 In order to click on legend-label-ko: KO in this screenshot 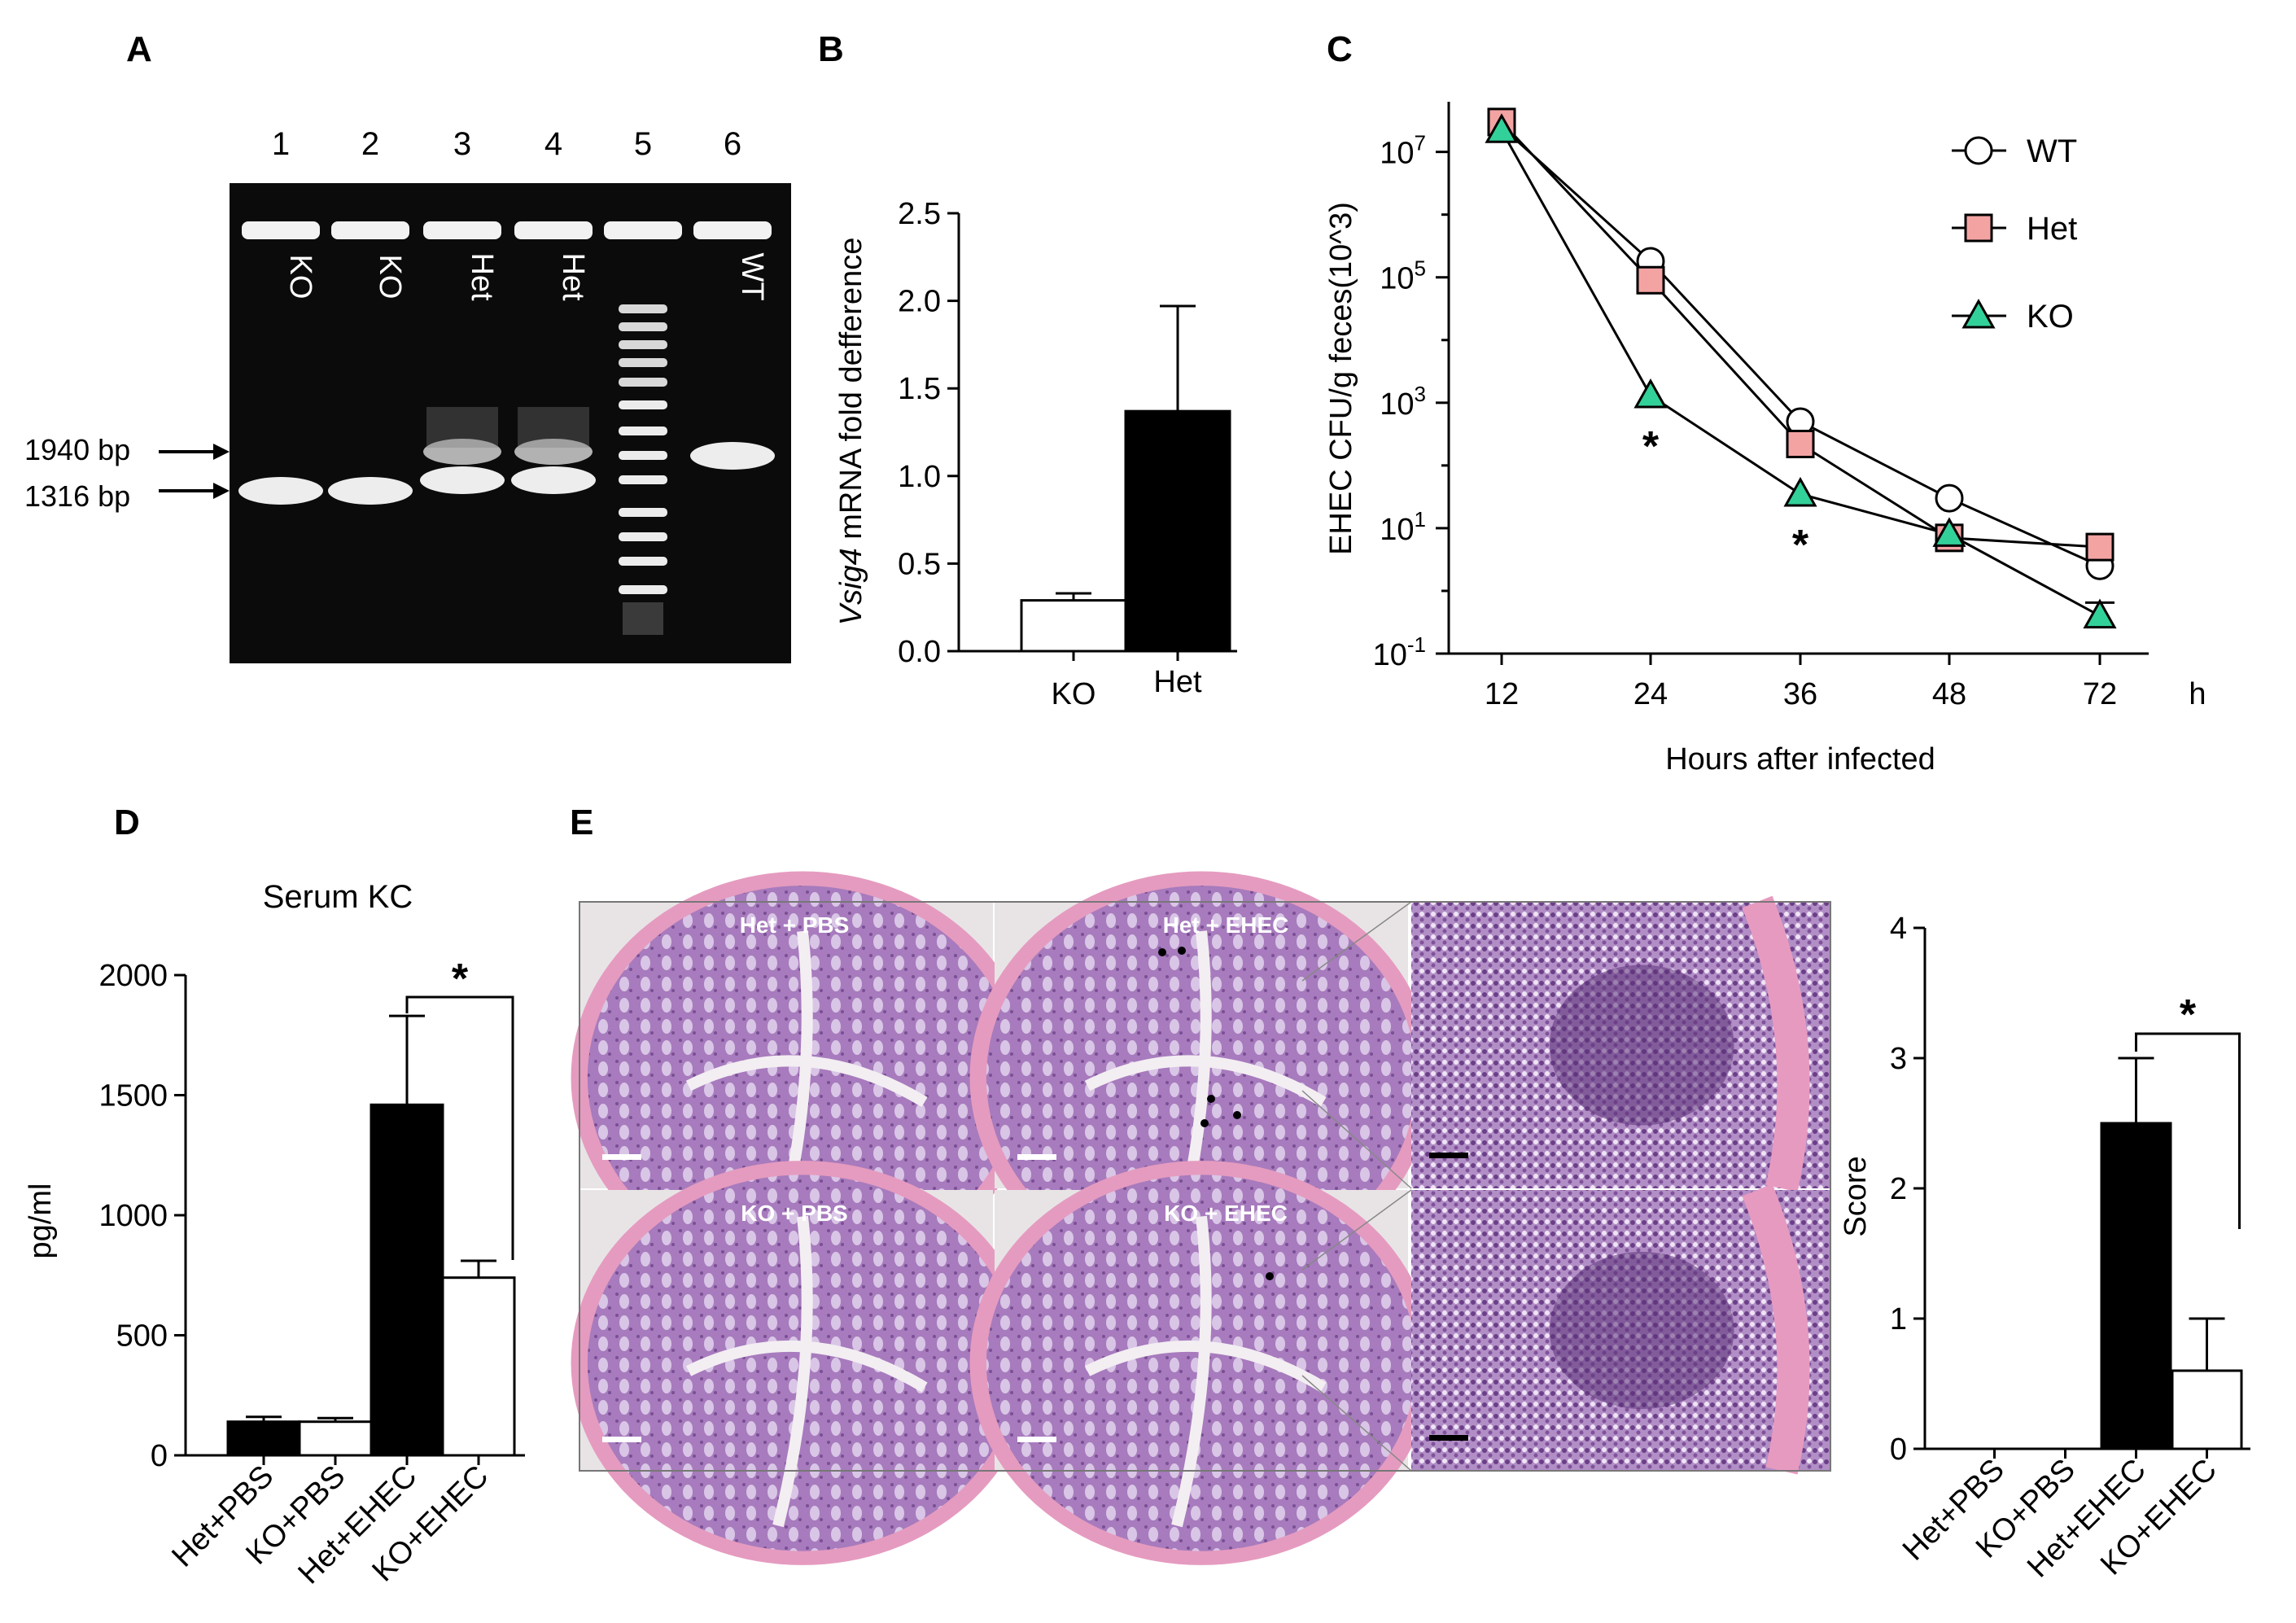, I will do `click(2050, 317)`.